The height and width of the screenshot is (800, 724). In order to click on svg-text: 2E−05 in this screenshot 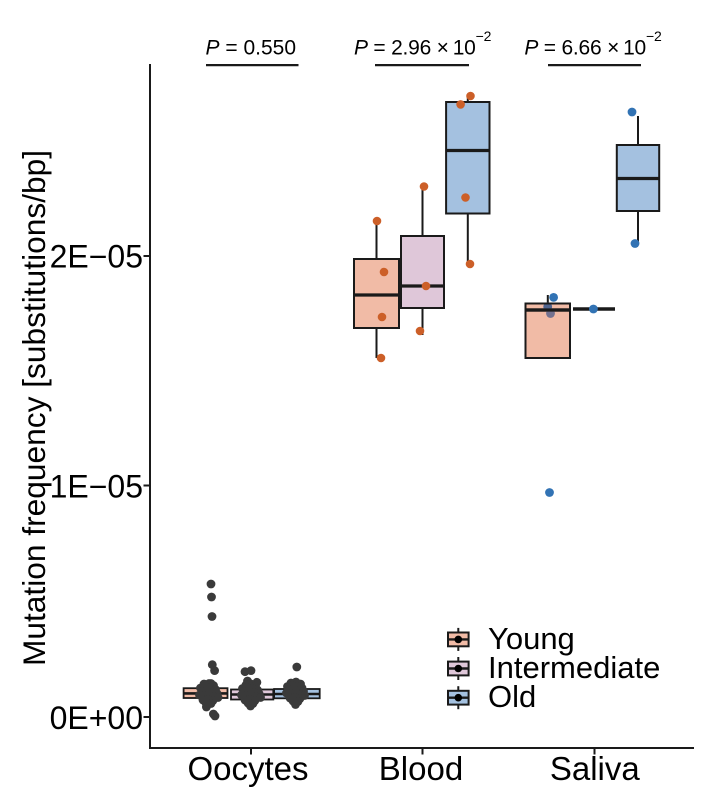, I will do `click(96, 257)`.